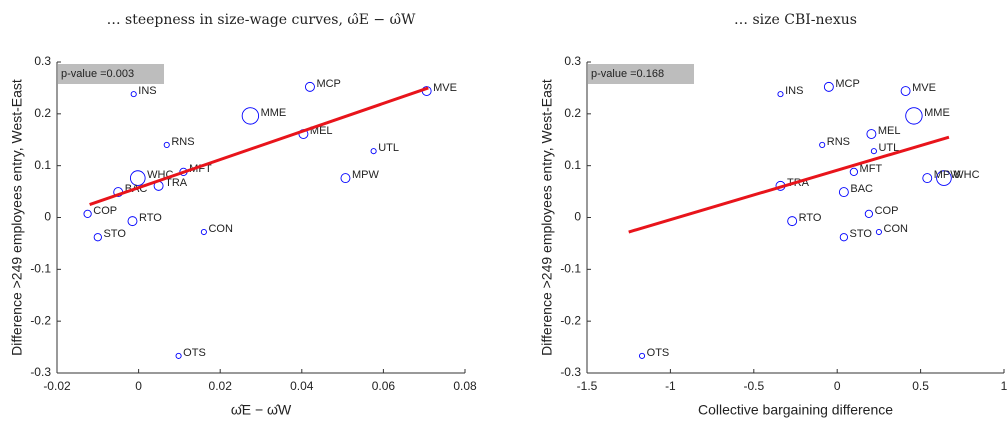  I want to click on point-label: TRA, so click(176, 183).